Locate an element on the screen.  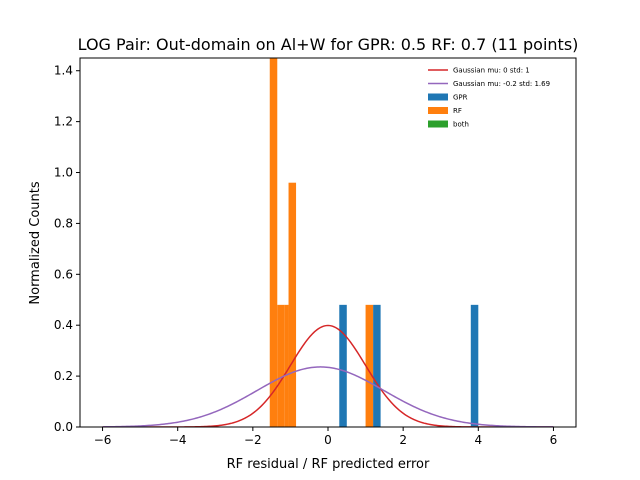
y-tick-label: 0.2 is located at coordinates (63, 376).